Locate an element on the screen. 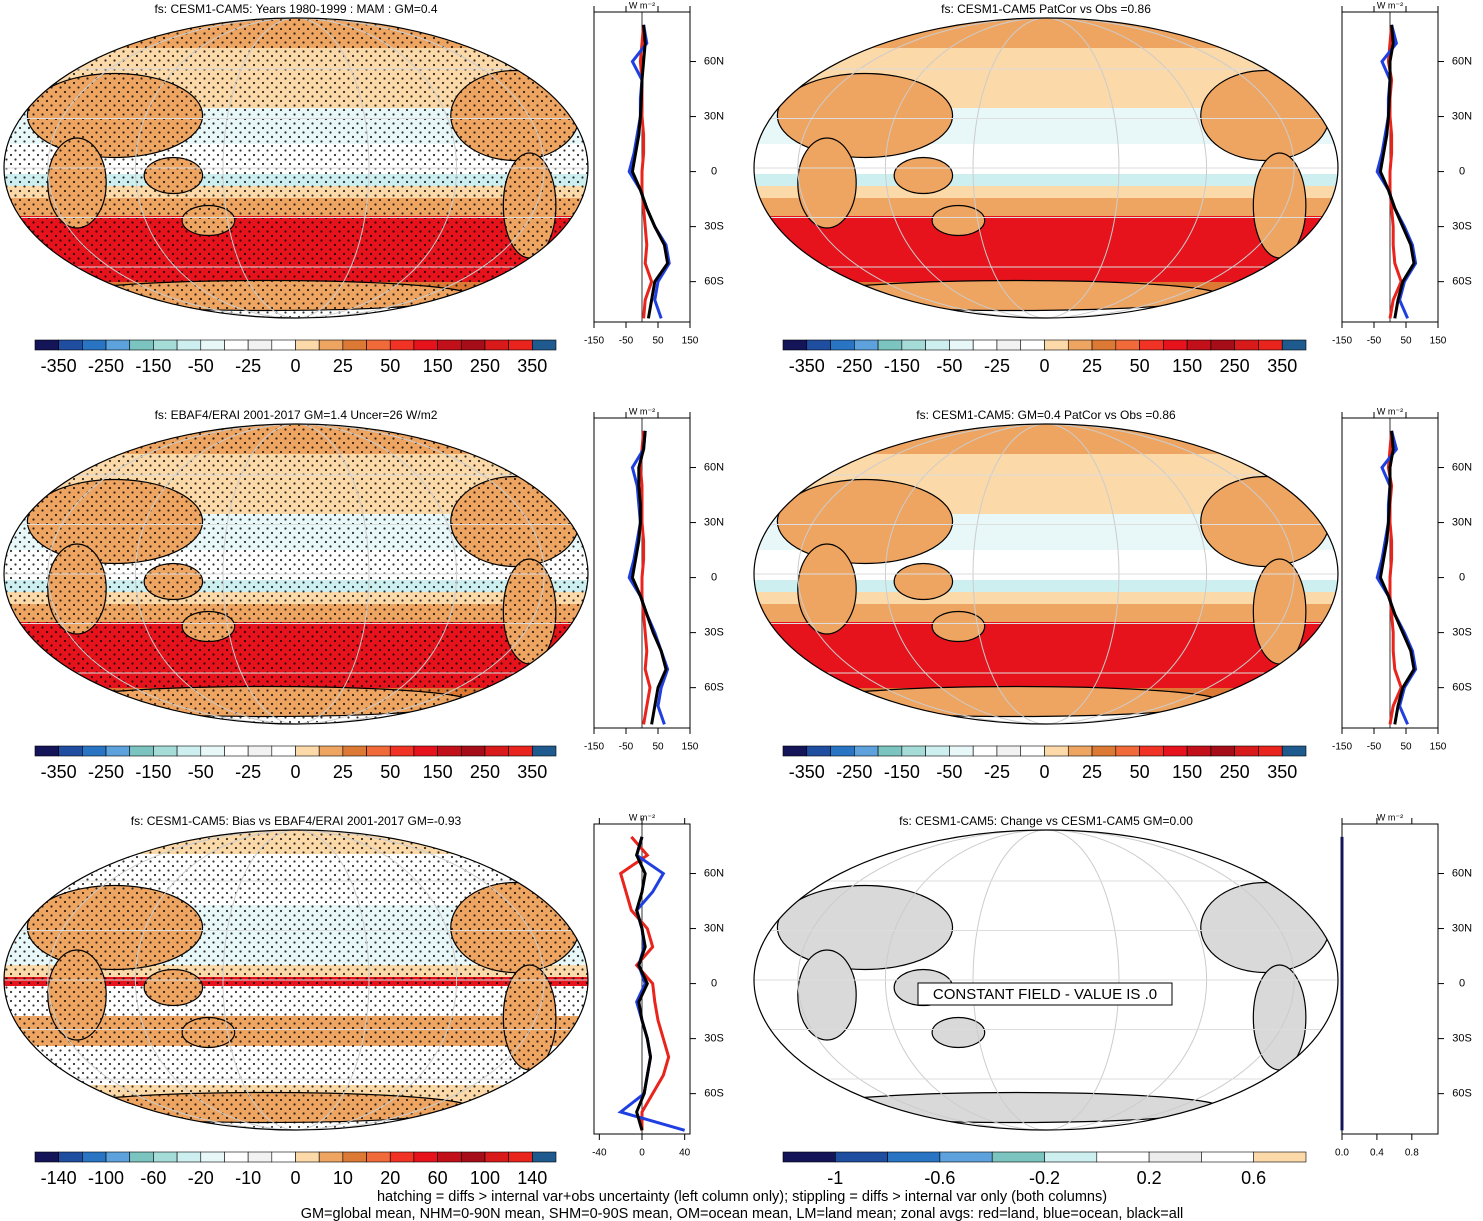 The width and height of the screenshot is (1483, 1221). colorbar-label: -150 is located at coordinates (902, 366).